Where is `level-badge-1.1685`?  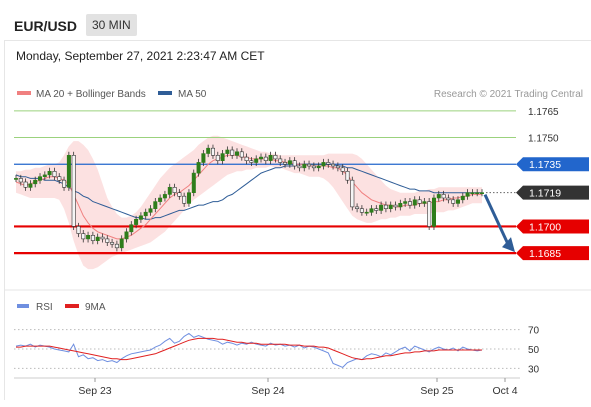 level-badge-1.1685 is located at coordinates (552, 253).